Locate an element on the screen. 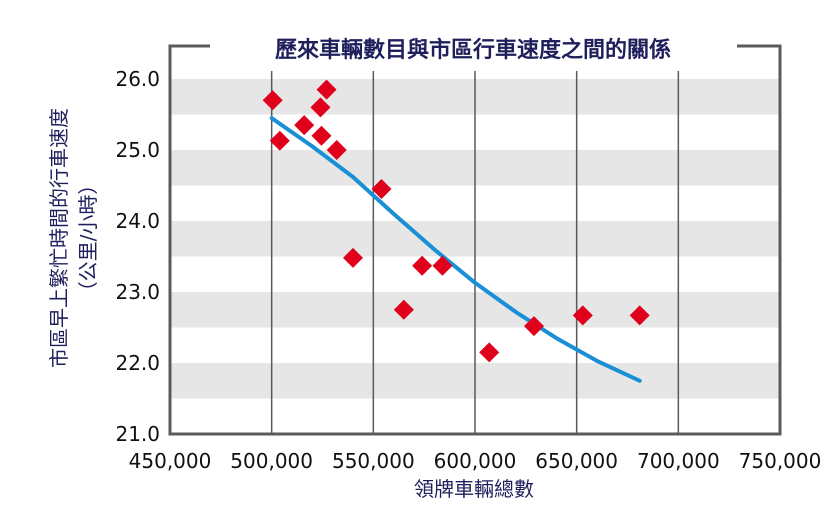 The width and height of the screenshot is (829, 513). title-background is located at coordinates (473, 48).